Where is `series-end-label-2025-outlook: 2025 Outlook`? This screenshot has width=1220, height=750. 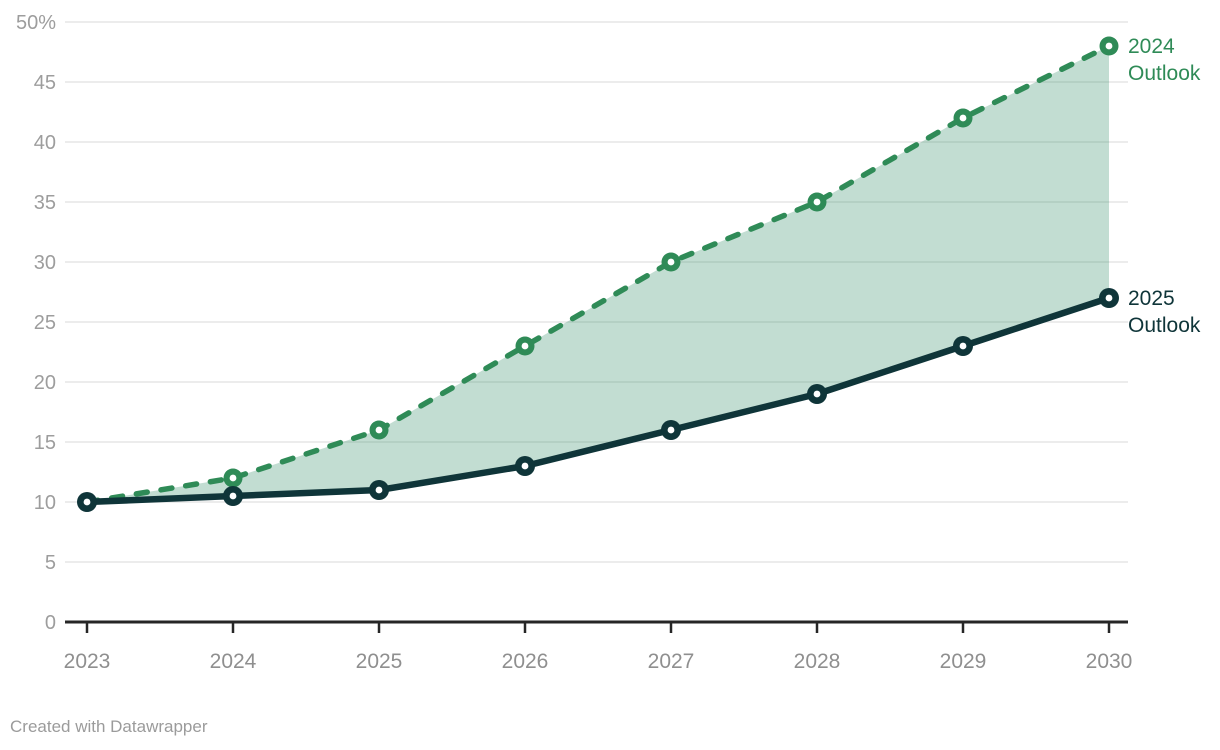
series-end-label-2025-outlook: 2025 Outlook is located at coordinates (1164, 312).